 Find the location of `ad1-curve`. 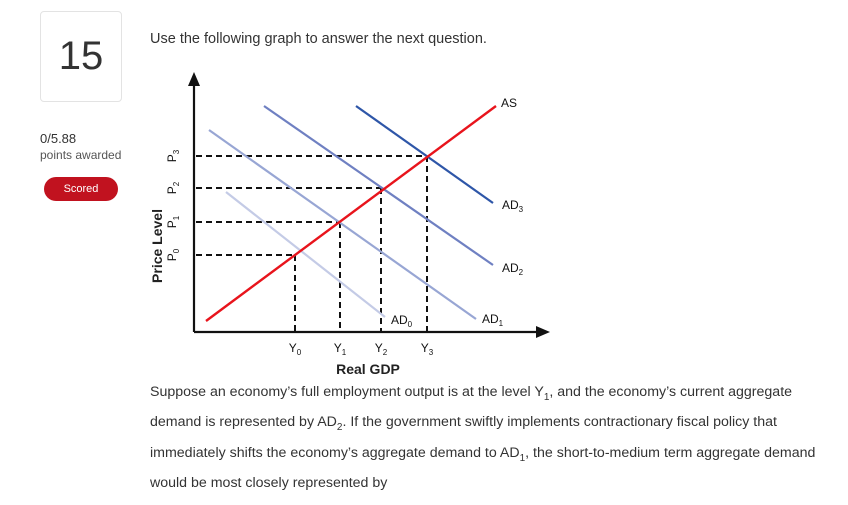

ad1-curve is located at coordinates (342, 224).